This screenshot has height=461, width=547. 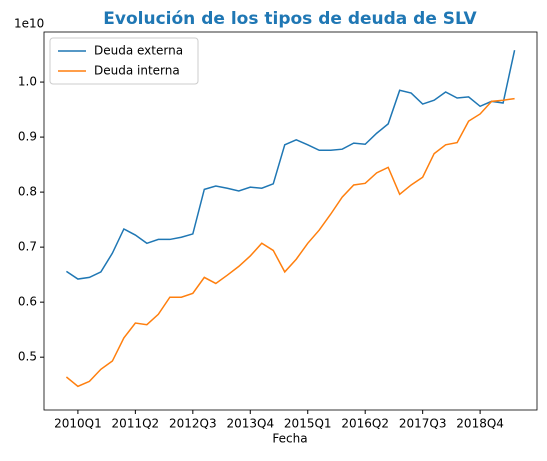 I want to click on x-tick-label: 2017Q3, so click(x=423, y=424).